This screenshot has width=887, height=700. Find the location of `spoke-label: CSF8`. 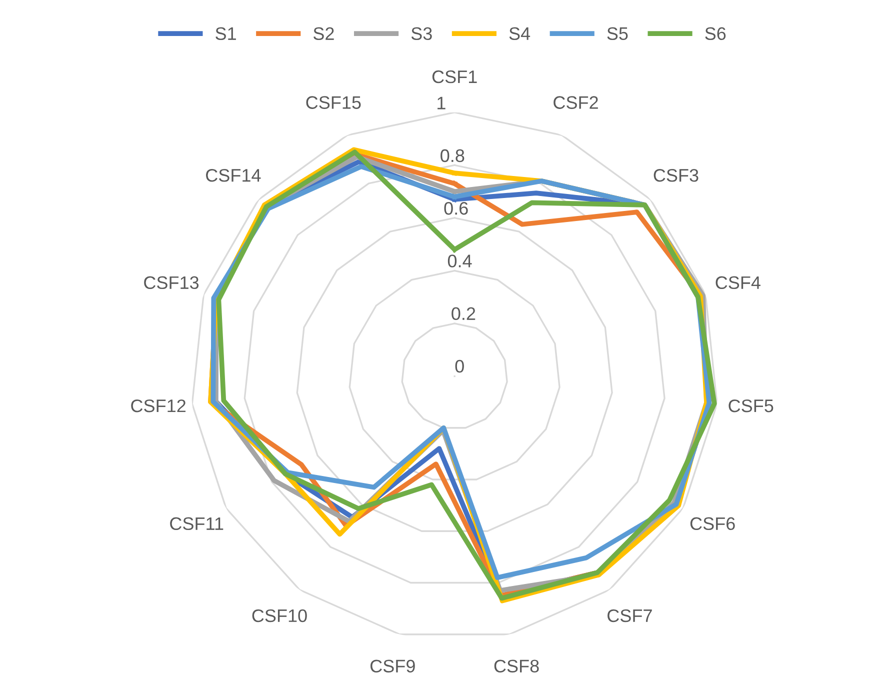

spoke-label: CSF8 is located at coordinates (516, 666).